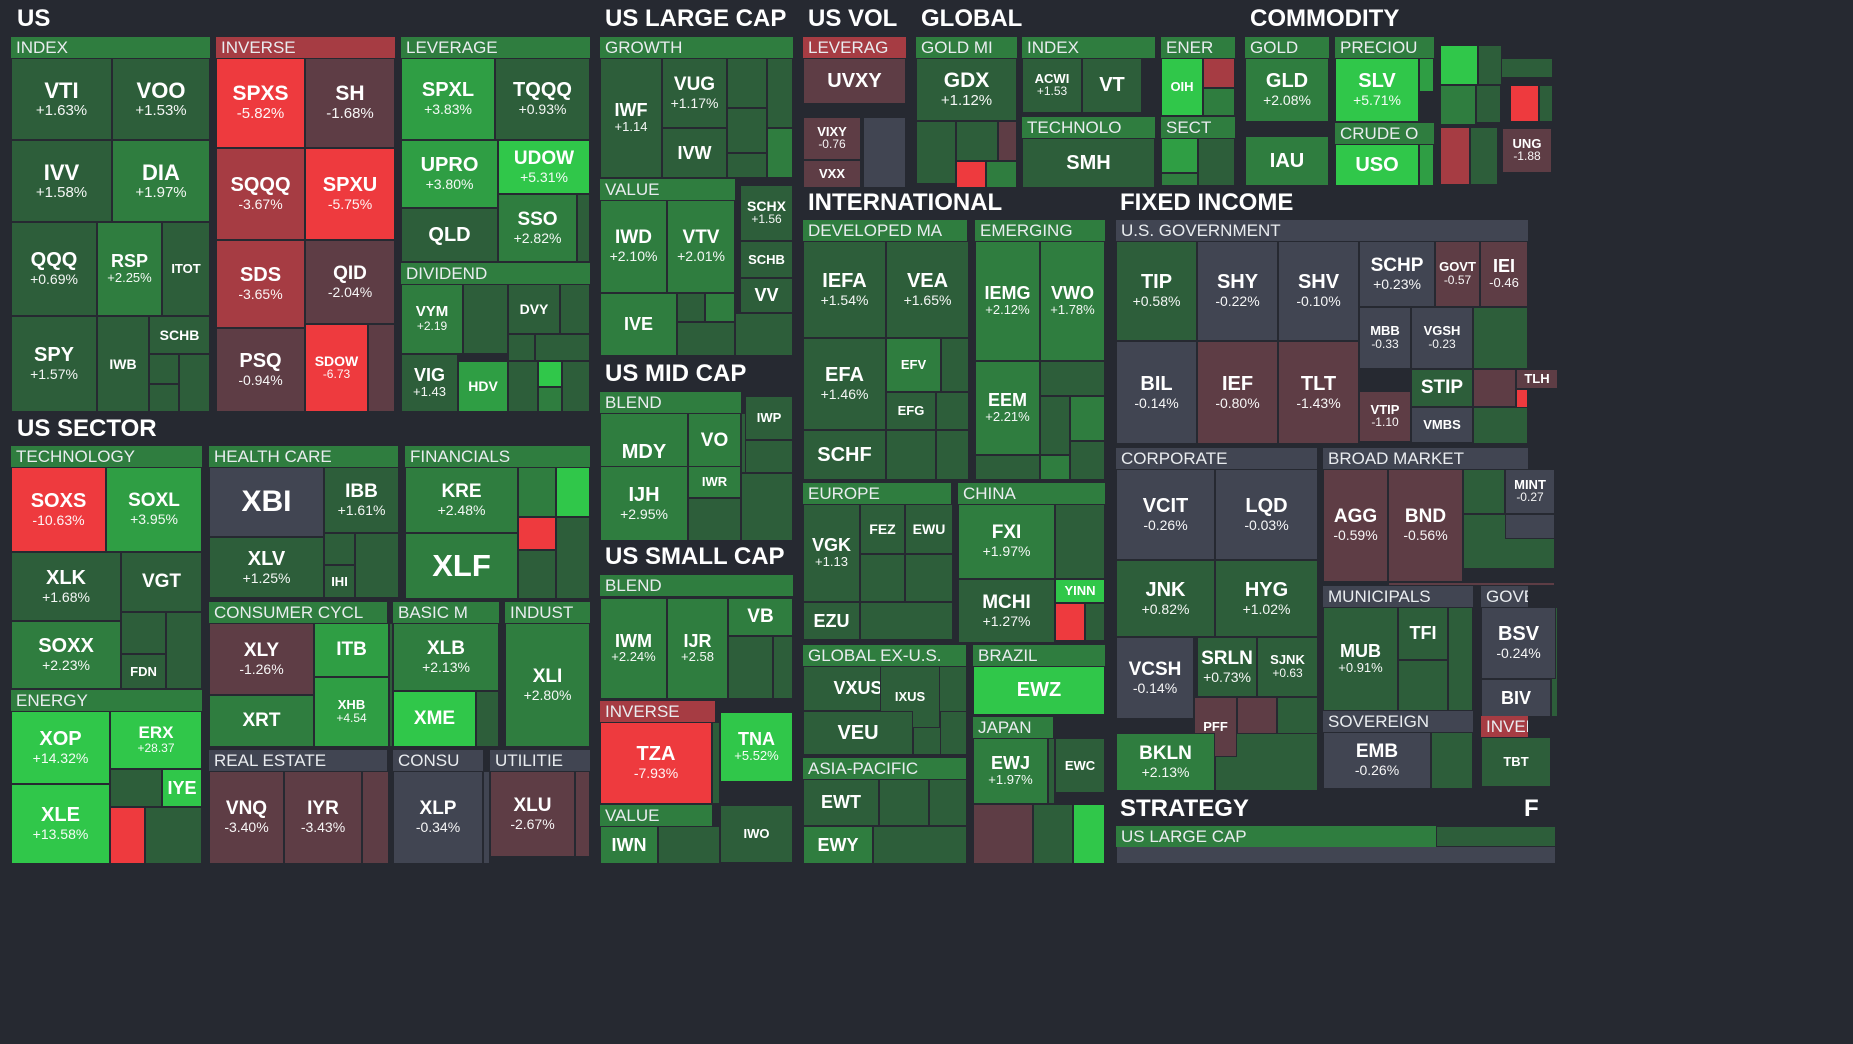 This screenshot has width=1853, height=1044. Describe the element at coordinates (54, 269) in the screenshot. I see `etf-tile-qqq: QQQ +0.69%` at that location.